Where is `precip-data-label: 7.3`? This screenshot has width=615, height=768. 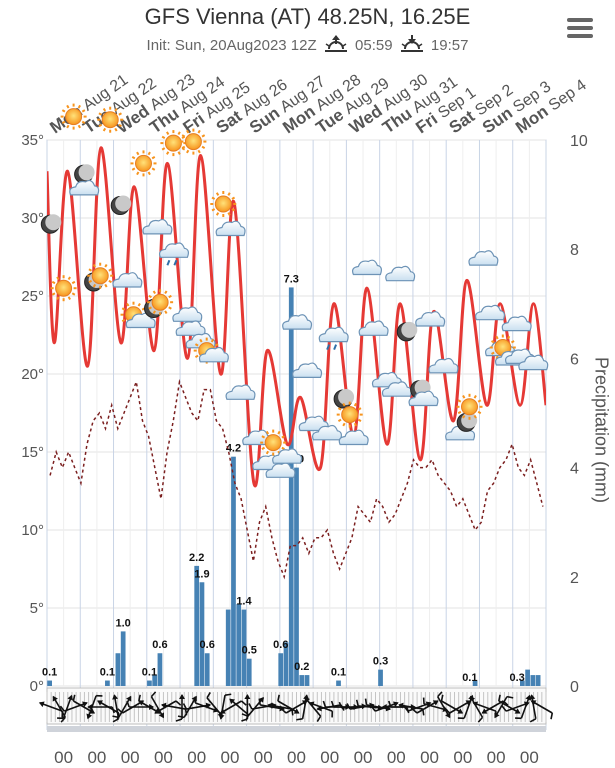
precip-data-label: 7.3 is located at coordinates (291, 279).